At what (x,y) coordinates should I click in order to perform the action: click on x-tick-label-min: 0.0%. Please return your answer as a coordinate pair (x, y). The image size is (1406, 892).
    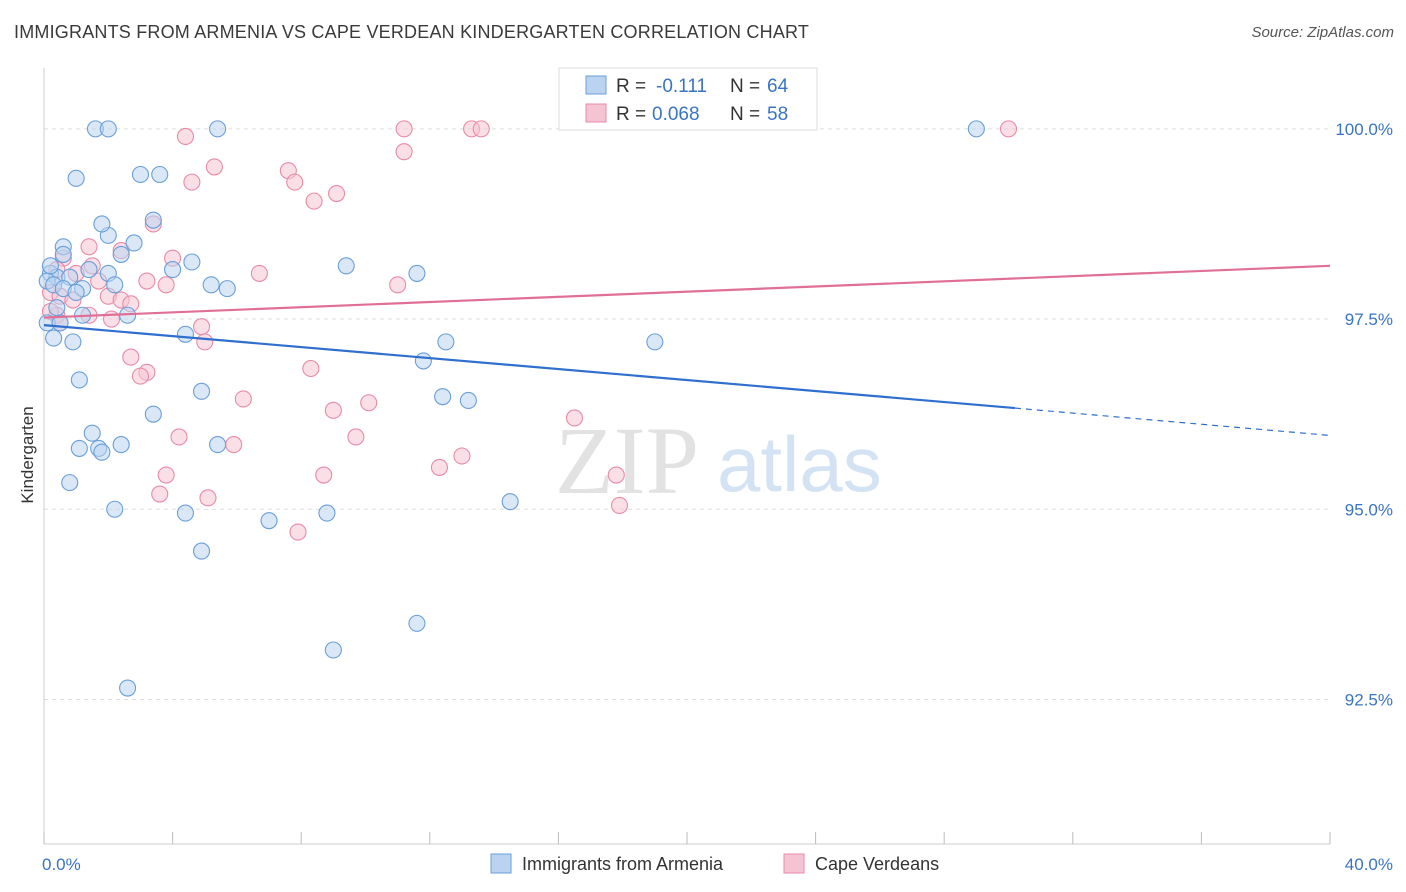
    Looking at the image, I should click on (61, 864).